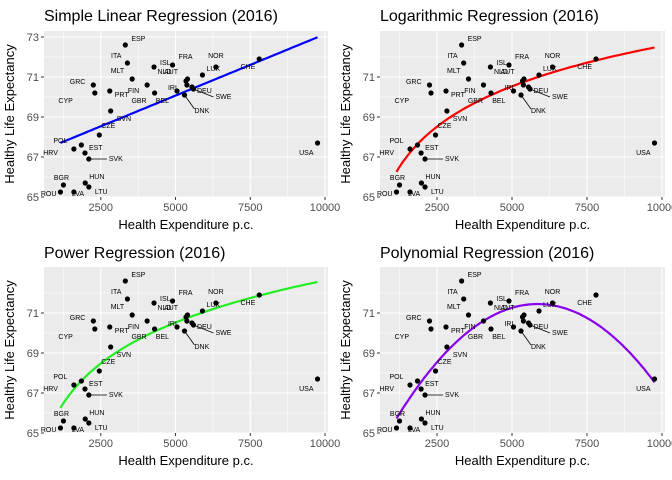  Describe the element at coordinates (124, 355) in the screenshot. I see `data-label-svn: SVN` at that location.